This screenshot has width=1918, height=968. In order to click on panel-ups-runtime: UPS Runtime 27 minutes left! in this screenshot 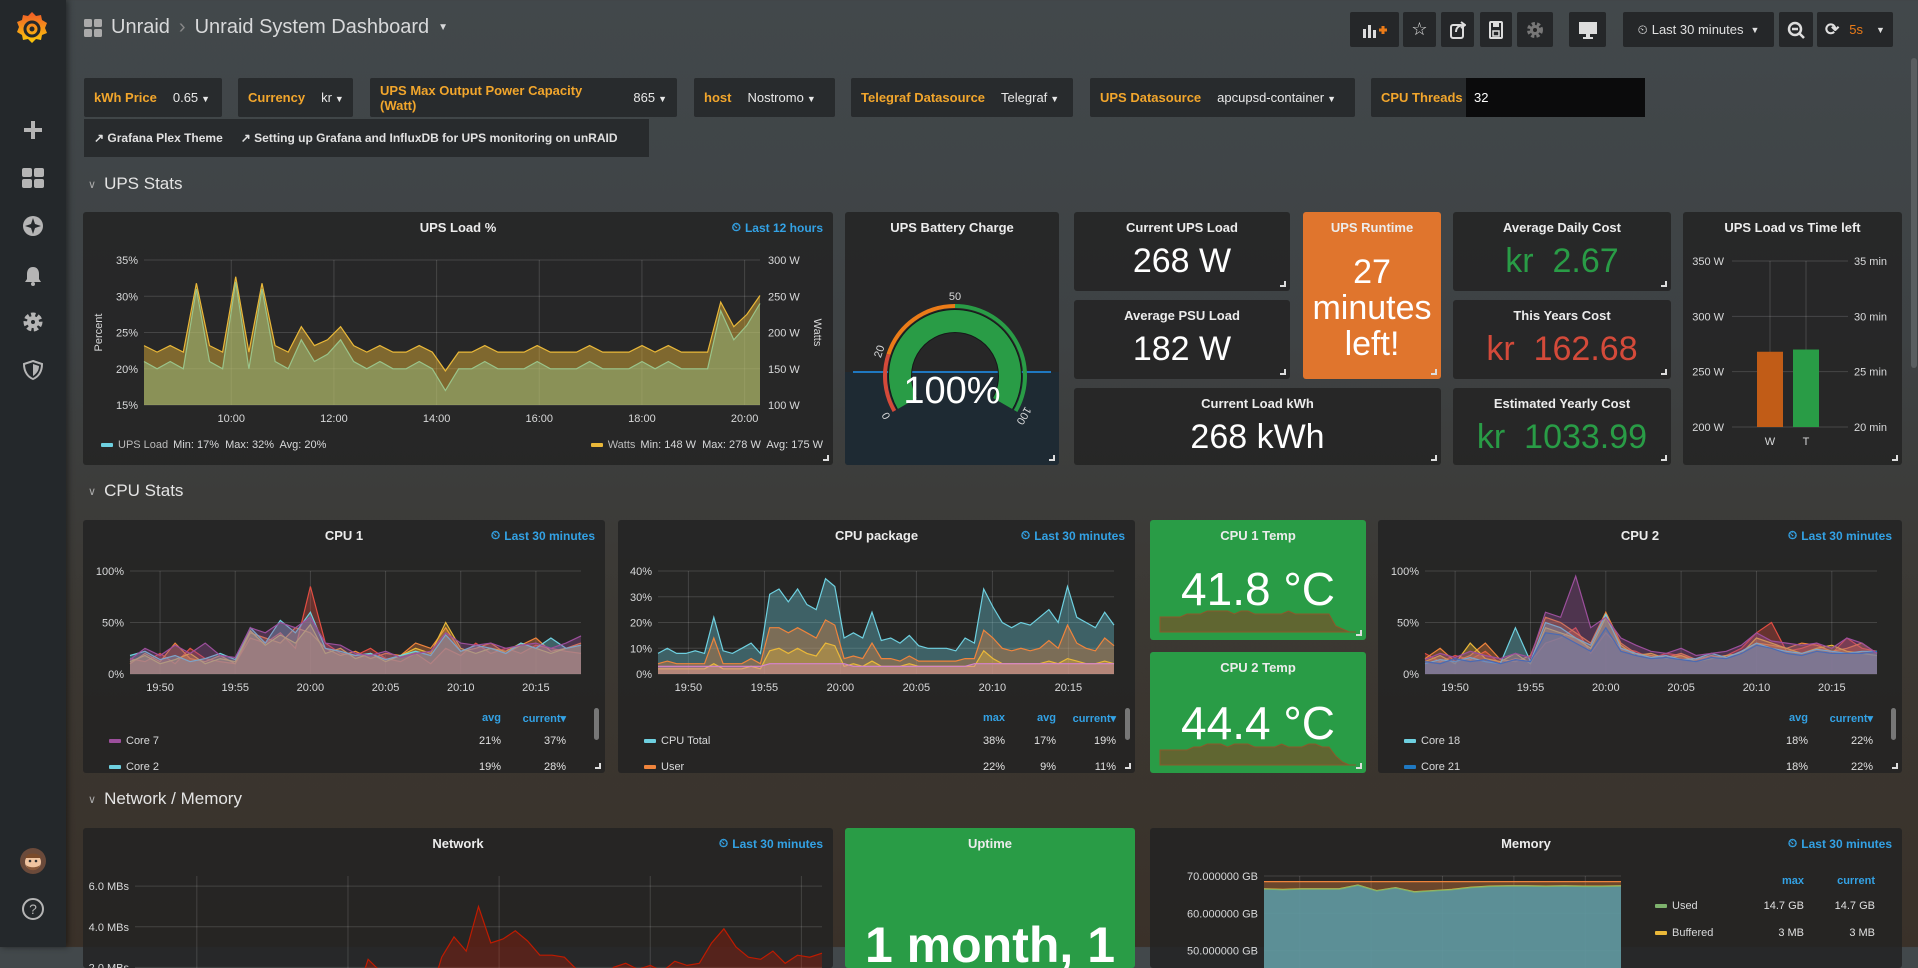, I will do `click(1372, 295)`.